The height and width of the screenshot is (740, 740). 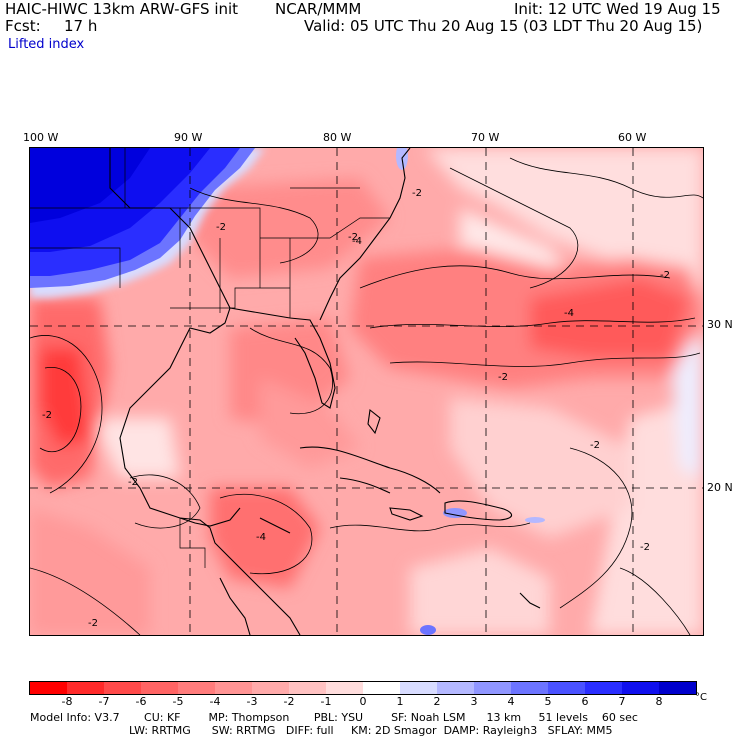 I want to click on colorbar-tick-label: 8, so click(x=659, y=701).